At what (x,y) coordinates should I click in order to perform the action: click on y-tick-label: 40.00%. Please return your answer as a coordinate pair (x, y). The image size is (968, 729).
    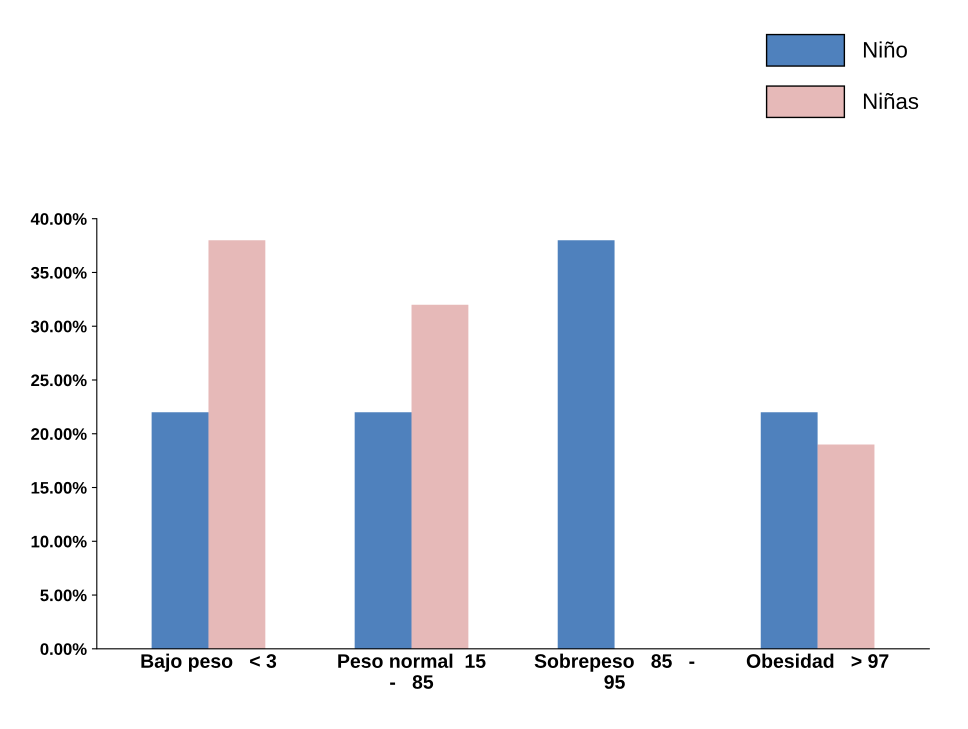
    Looking at the image, I should click on (58, 219).